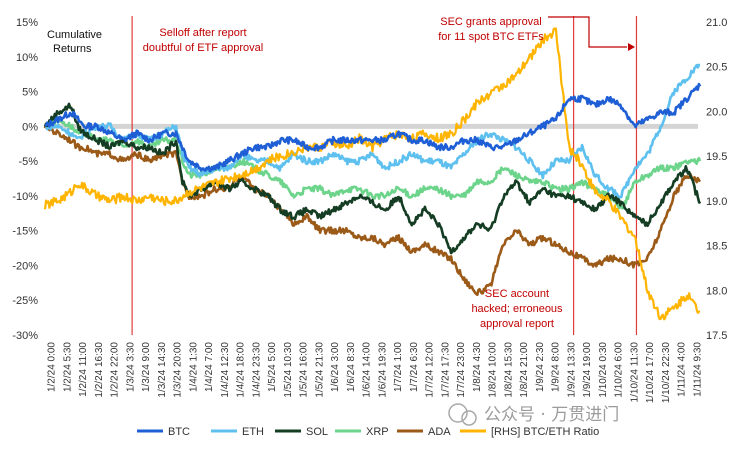 This screenshot has height=455, width=746. What do you see at coordinates (491, 22) in the screenshot?
I see `annotation-sec-grants-1: SEC grants approval` at bounding box center [491, 22].